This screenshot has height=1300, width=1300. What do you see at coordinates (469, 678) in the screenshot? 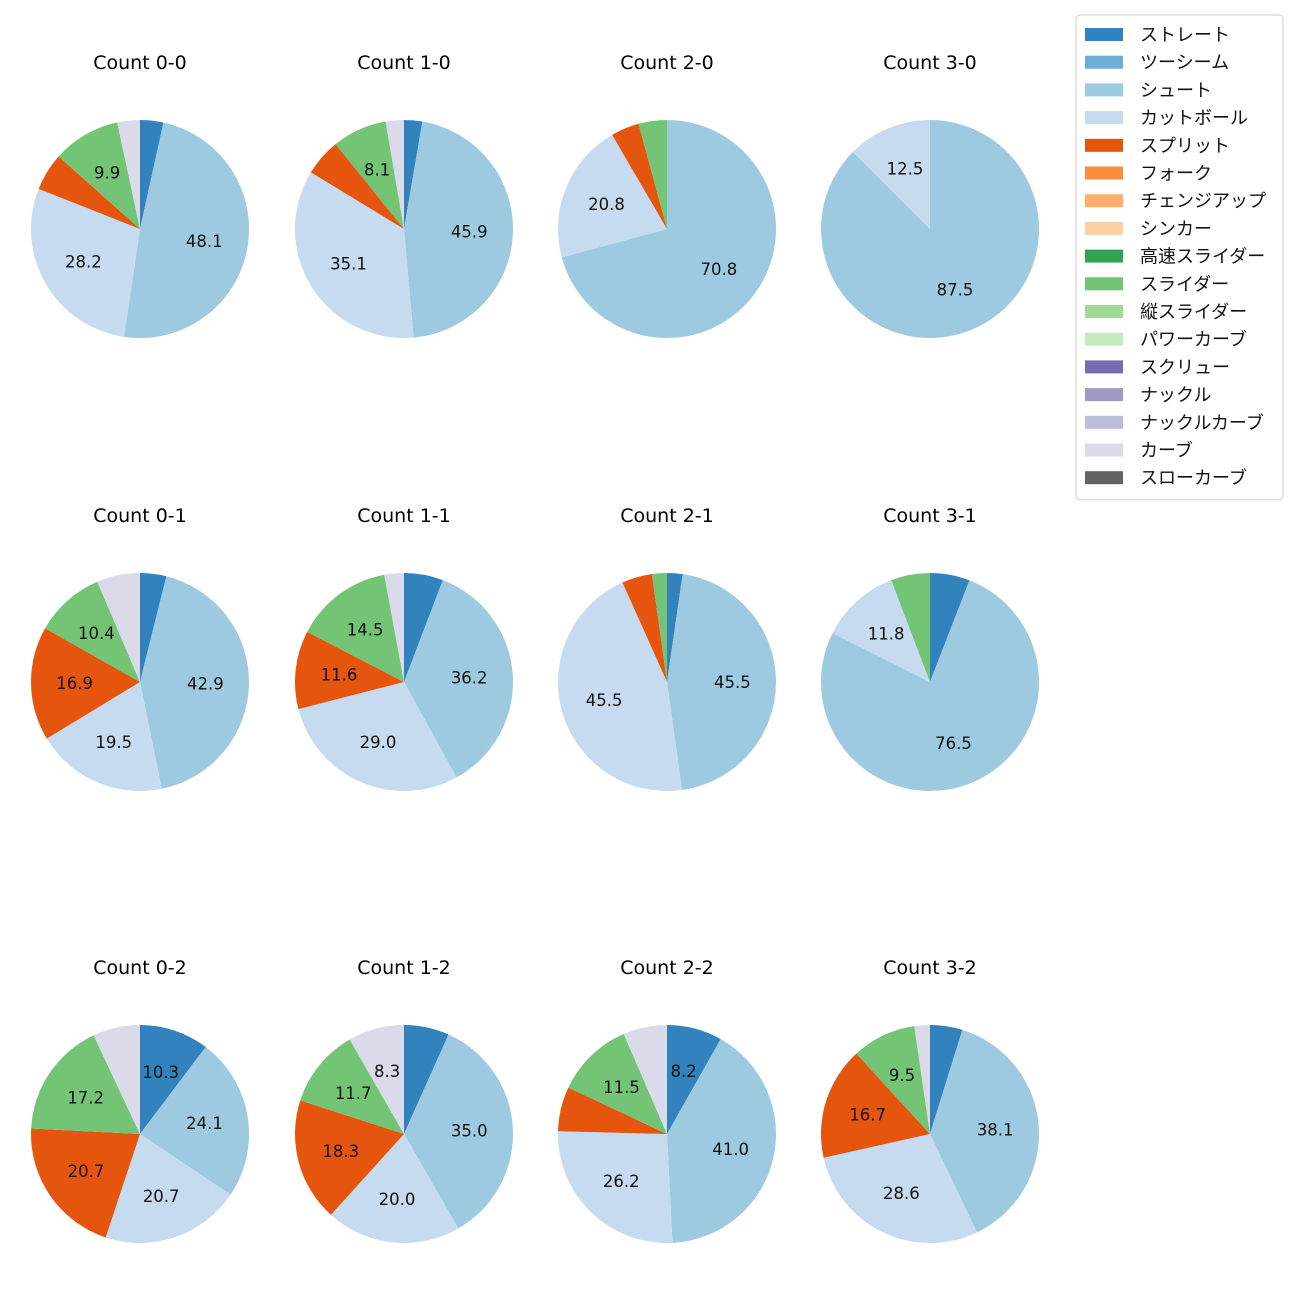
I see `slice-label: 36.2` at bounding box center [469, 678].